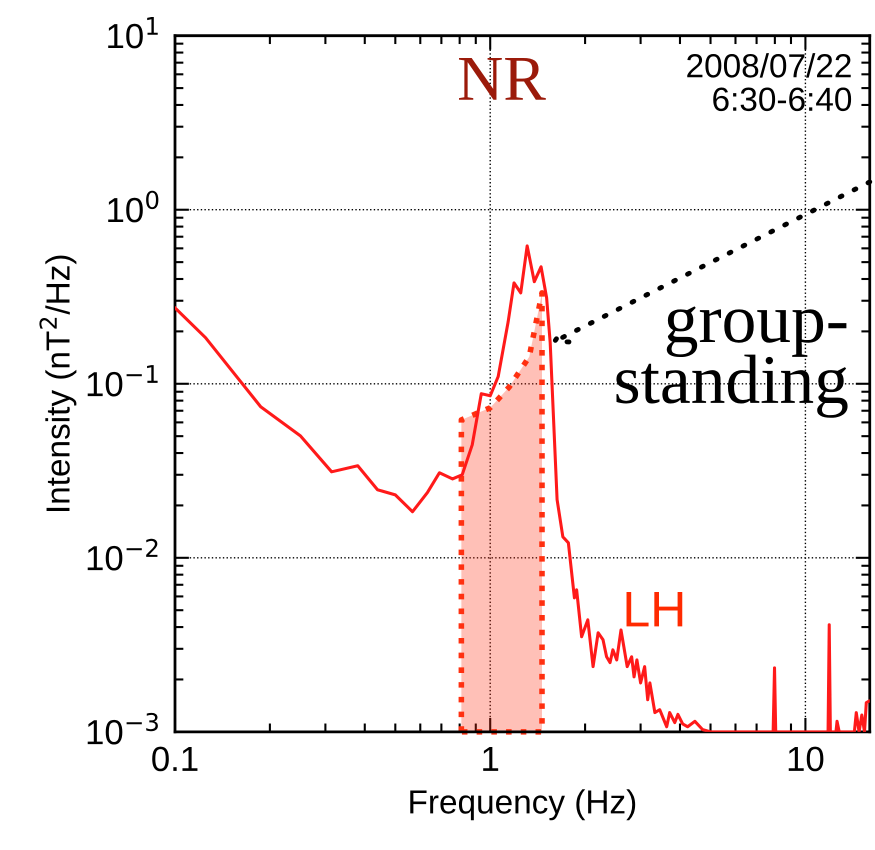 This screenshot has height=850, width=875. I want to click on x-axis-title: Frequency (Hz), so click(523, 804).